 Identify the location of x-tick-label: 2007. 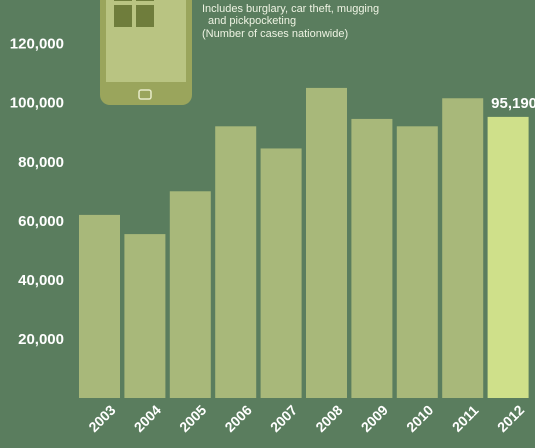
(283, 418).